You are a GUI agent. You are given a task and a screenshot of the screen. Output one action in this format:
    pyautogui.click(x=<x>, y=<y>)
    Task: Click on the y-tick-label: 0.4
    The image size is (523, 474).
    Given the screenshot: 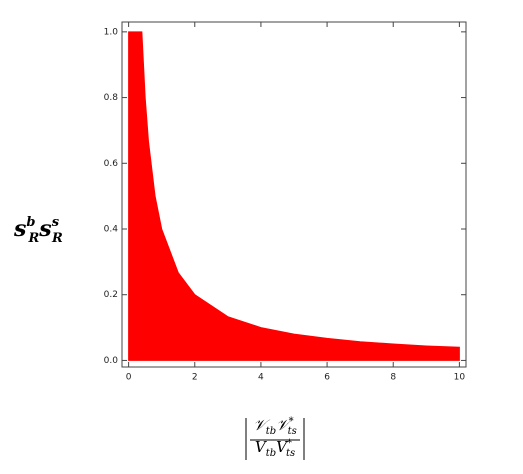 What is the action you would take?
    pyautogui.click(x=111, y=230)
    